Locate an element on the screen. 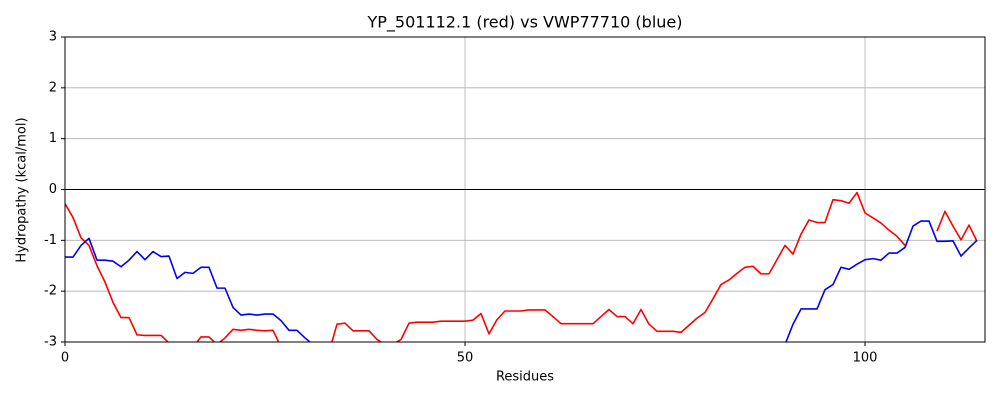  x-tick-label: 100 is located at coordinates (865, 358).